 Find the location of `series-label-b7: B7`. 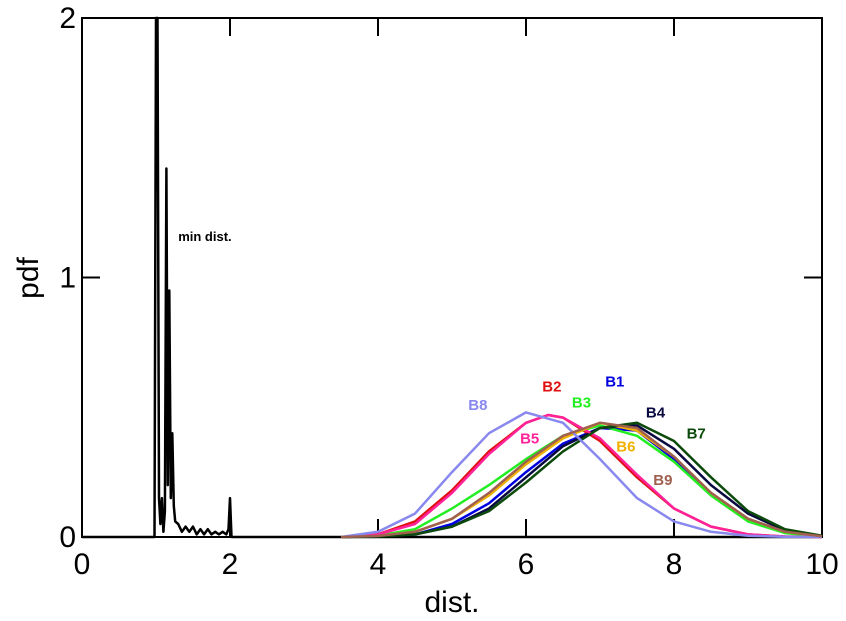

series-label-b7: B7 is located at coordinates (696, 433).